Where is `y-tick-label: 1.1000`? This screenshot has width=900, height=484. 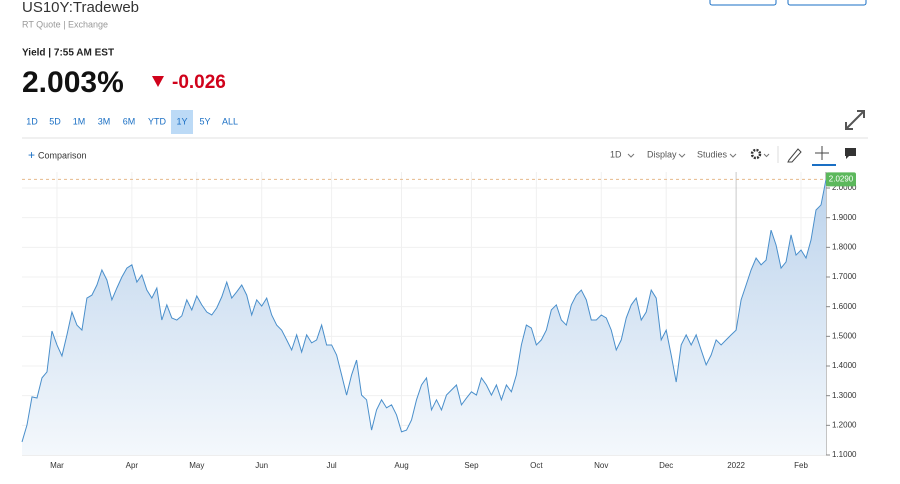 y-tick-label: 1.1000 is located at coordinates (844, 454).